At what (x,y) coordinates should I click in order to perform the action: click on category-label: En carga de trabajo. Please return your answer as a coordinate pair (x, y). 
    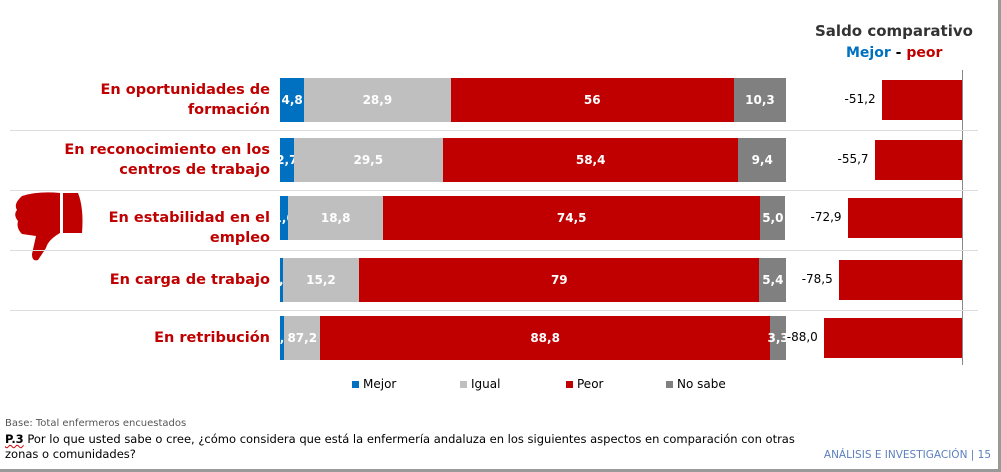
    Looking at the image, I should click on (189, 280).